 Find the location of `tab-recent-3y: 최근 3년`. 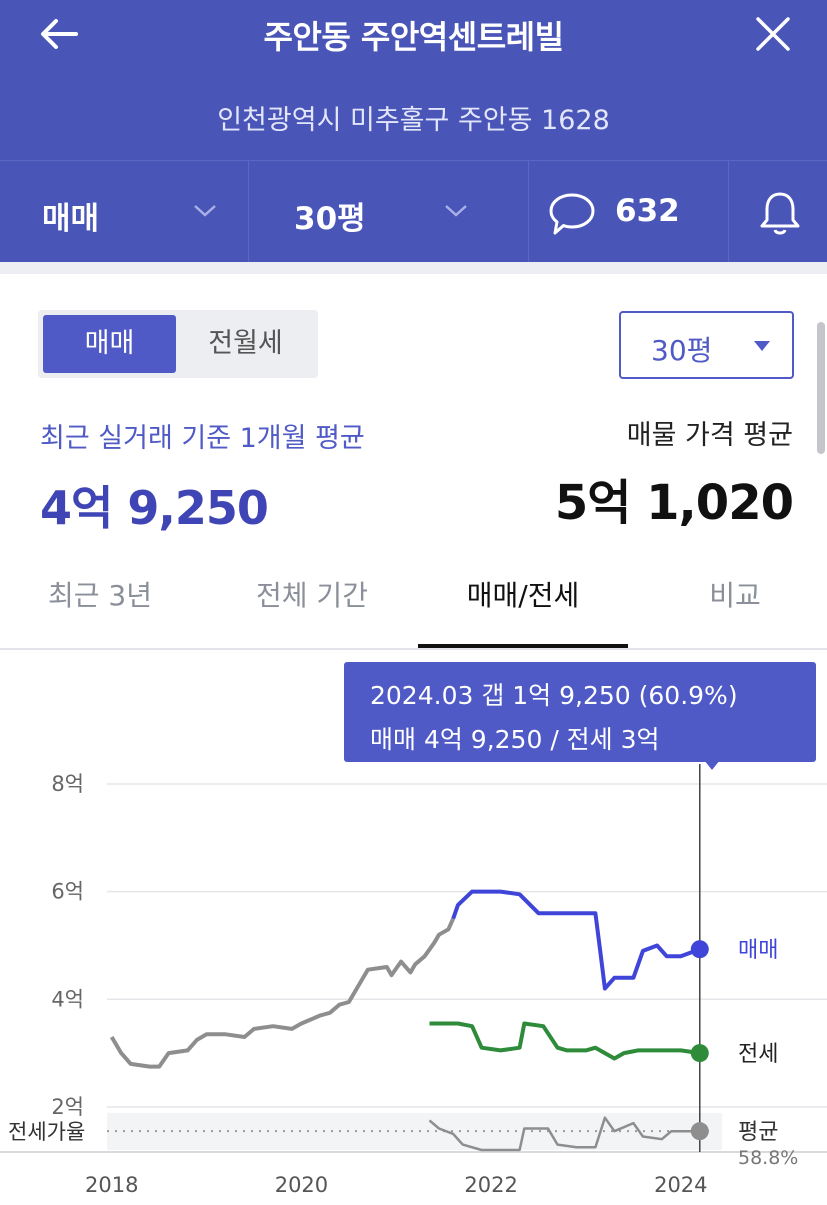

tab-recent-3y: 최근 3년 is located at coordinates (100, 595).